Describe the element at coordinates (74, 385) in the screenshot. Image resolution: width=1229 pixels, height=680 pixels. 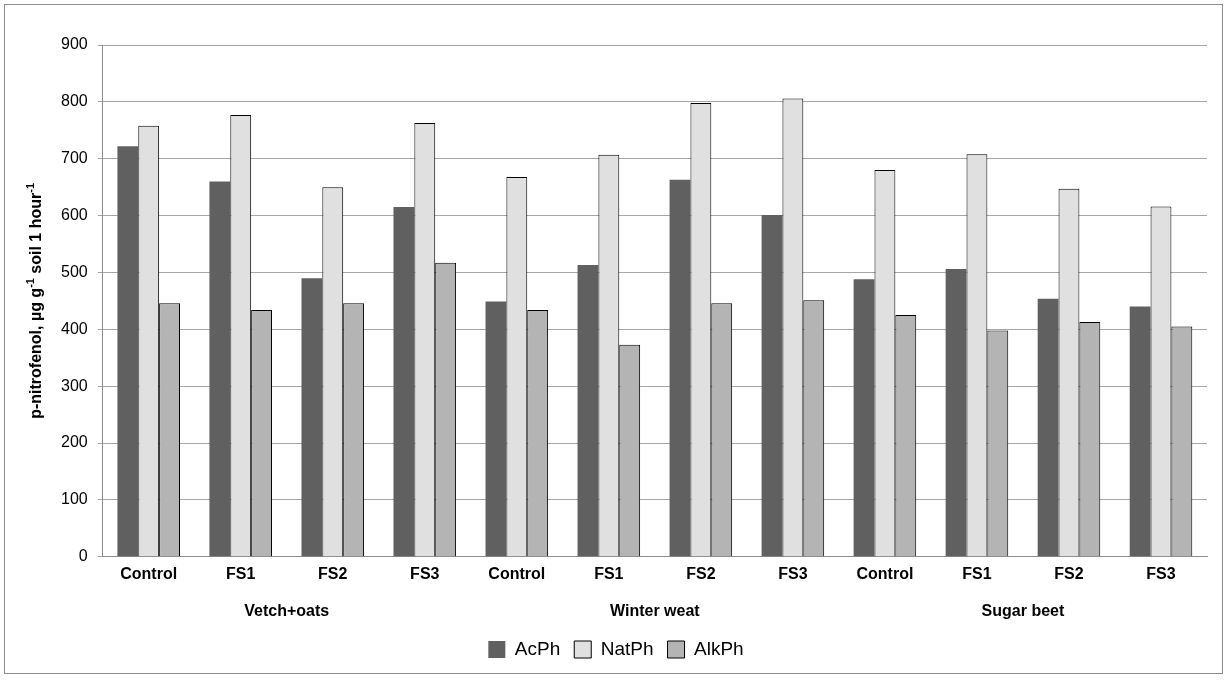
I see `y-tick-label: 300` at that location.